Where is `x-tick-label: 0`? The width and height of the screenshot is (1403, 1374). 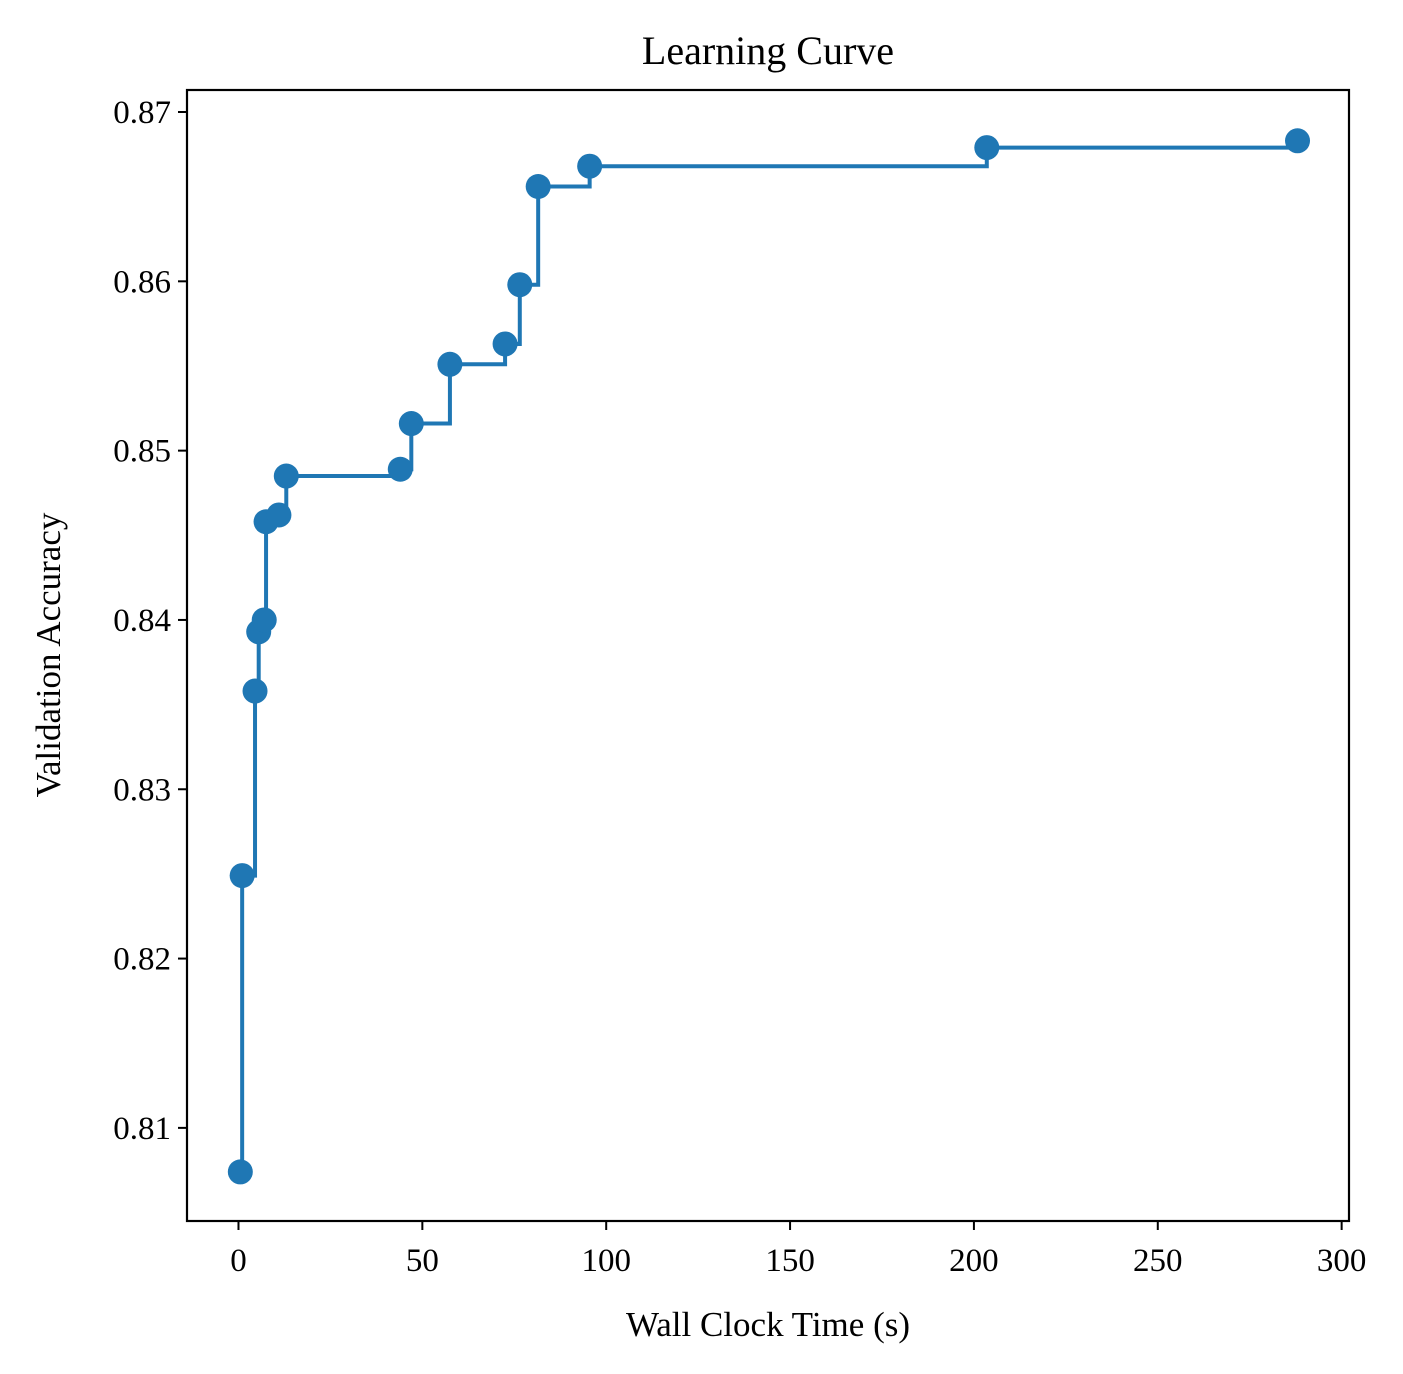 x-tick-label: 0 is located at coordinates (238, 1261).